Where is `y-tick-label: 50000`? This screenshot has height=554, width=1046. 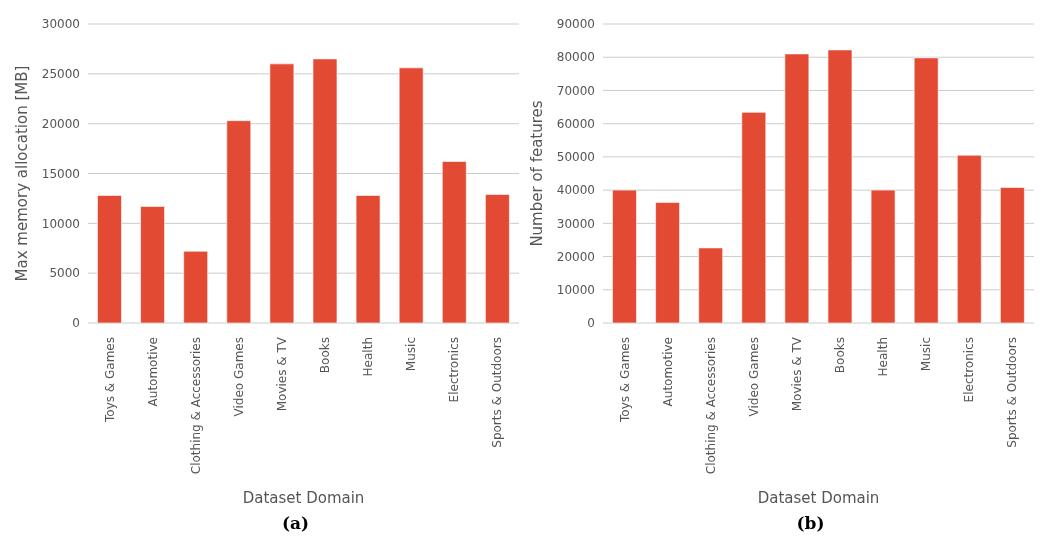 y-tick-label: 50000 is located at coordinates (575, 157).